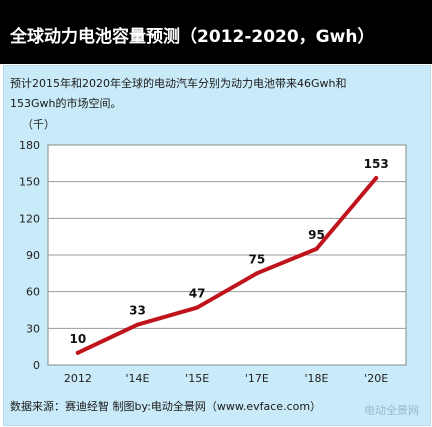 The image size is (432, 427). Describe the element at coordinates (29, 145) in the screenshot. I see `y-tick-label: 180` at that location.